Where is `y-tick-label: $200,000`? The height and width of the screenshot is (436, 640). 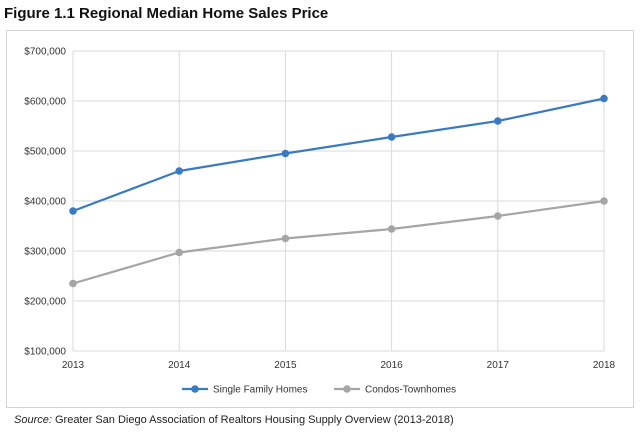 y-tick-label: $200,000 is located at coordinates (45, 302).